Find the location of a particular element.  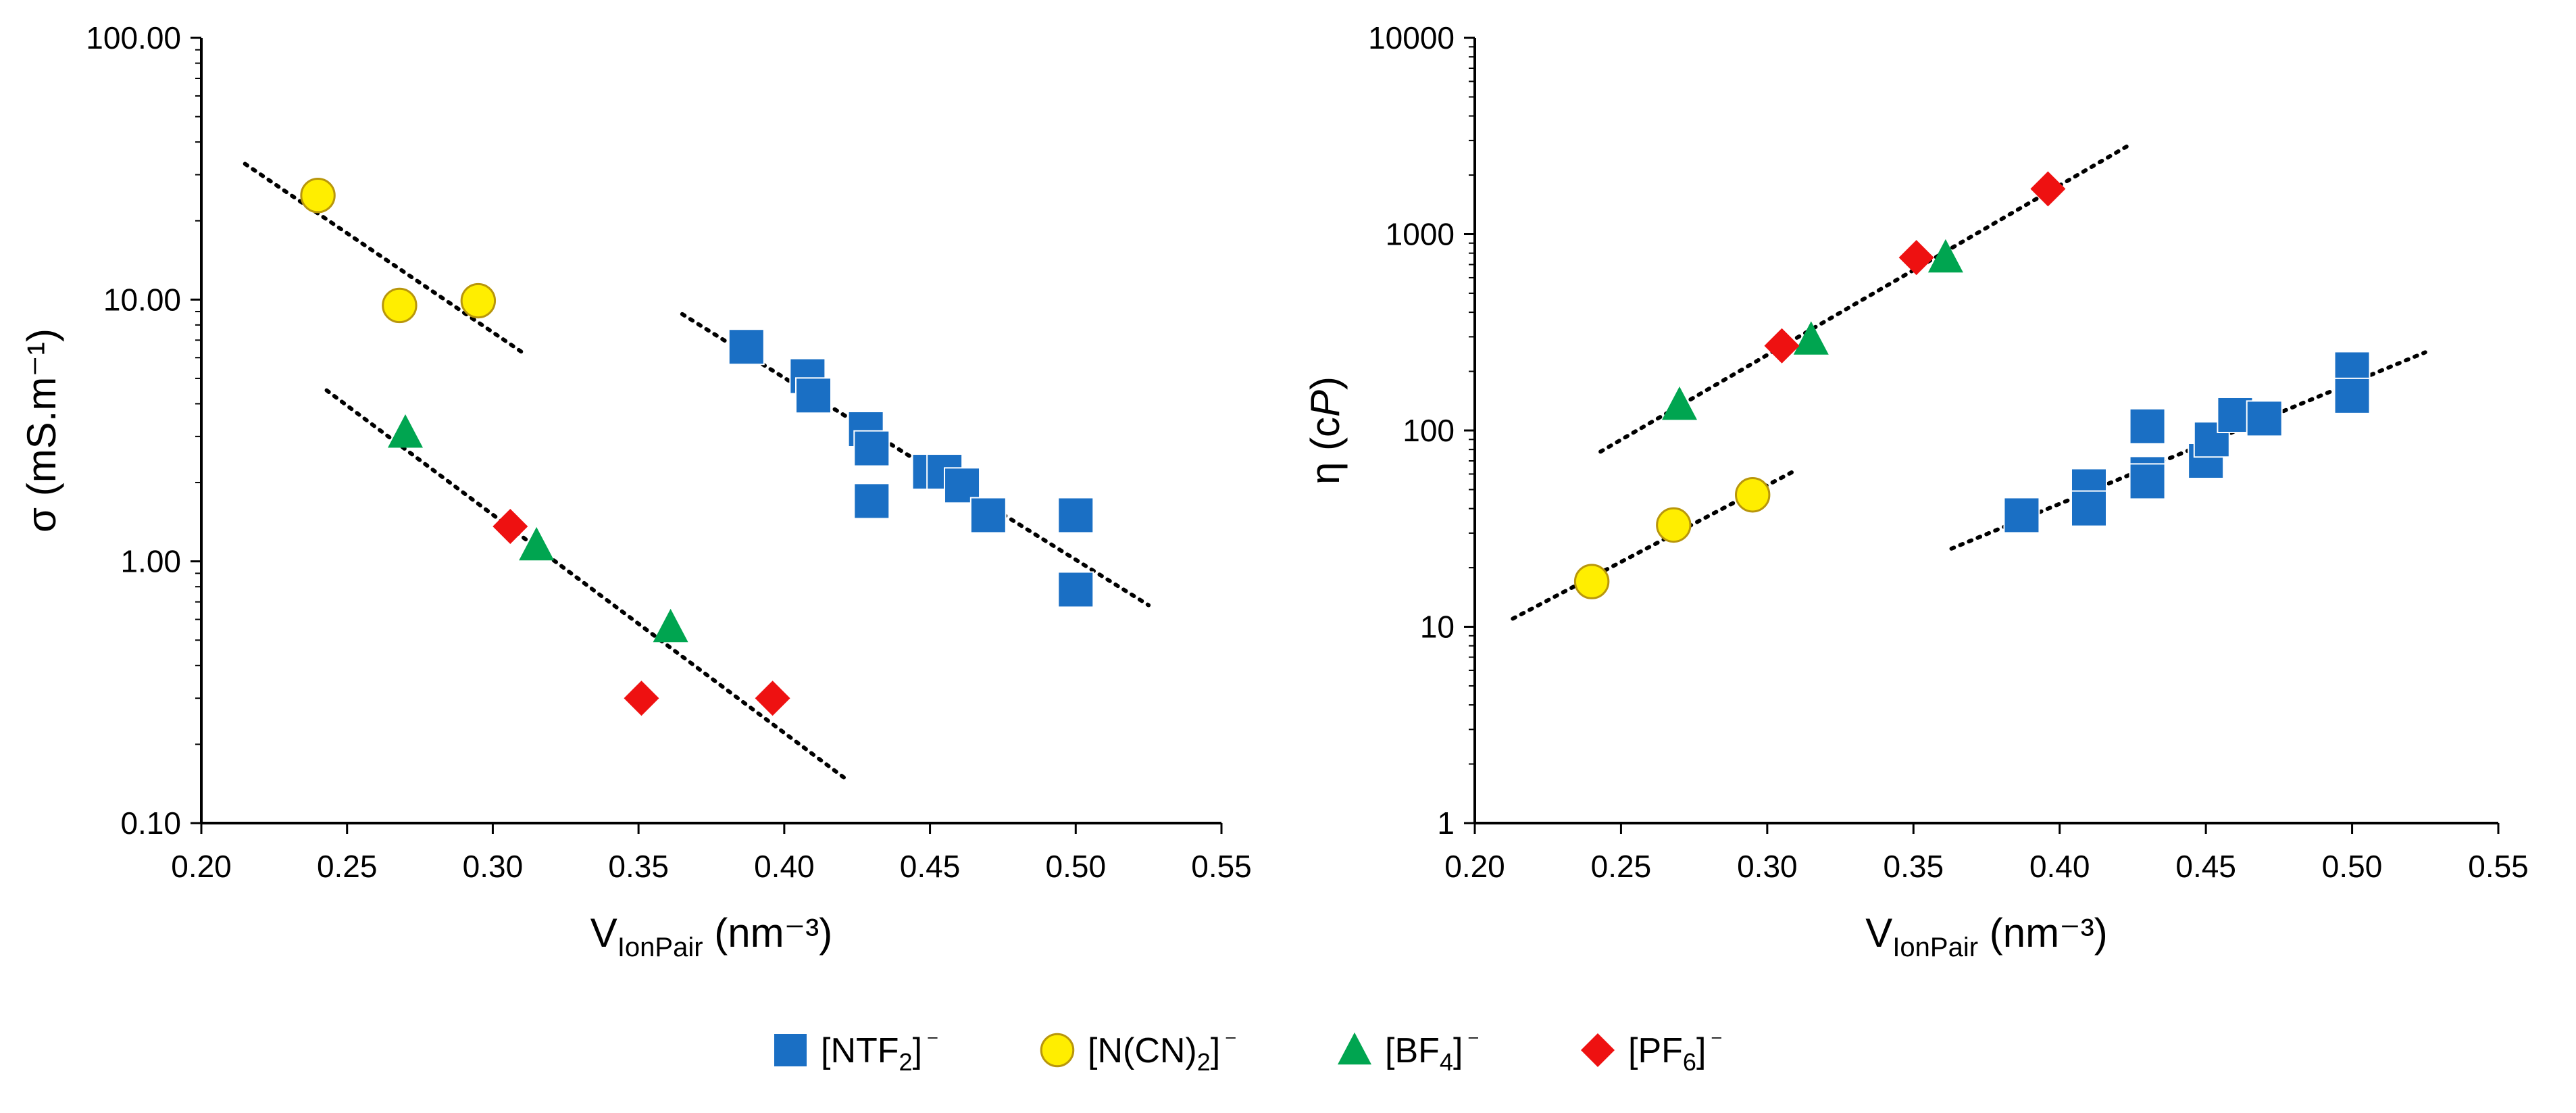

legend-label: [PF6] ⁻ is located at coordinates (1675, 1052).